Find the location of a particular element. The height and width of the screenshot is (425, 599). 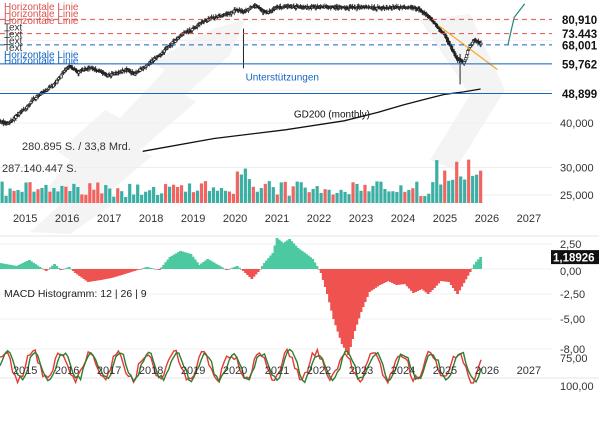

macd-tick-label: 2,50 is located at coordinates (570, 245).